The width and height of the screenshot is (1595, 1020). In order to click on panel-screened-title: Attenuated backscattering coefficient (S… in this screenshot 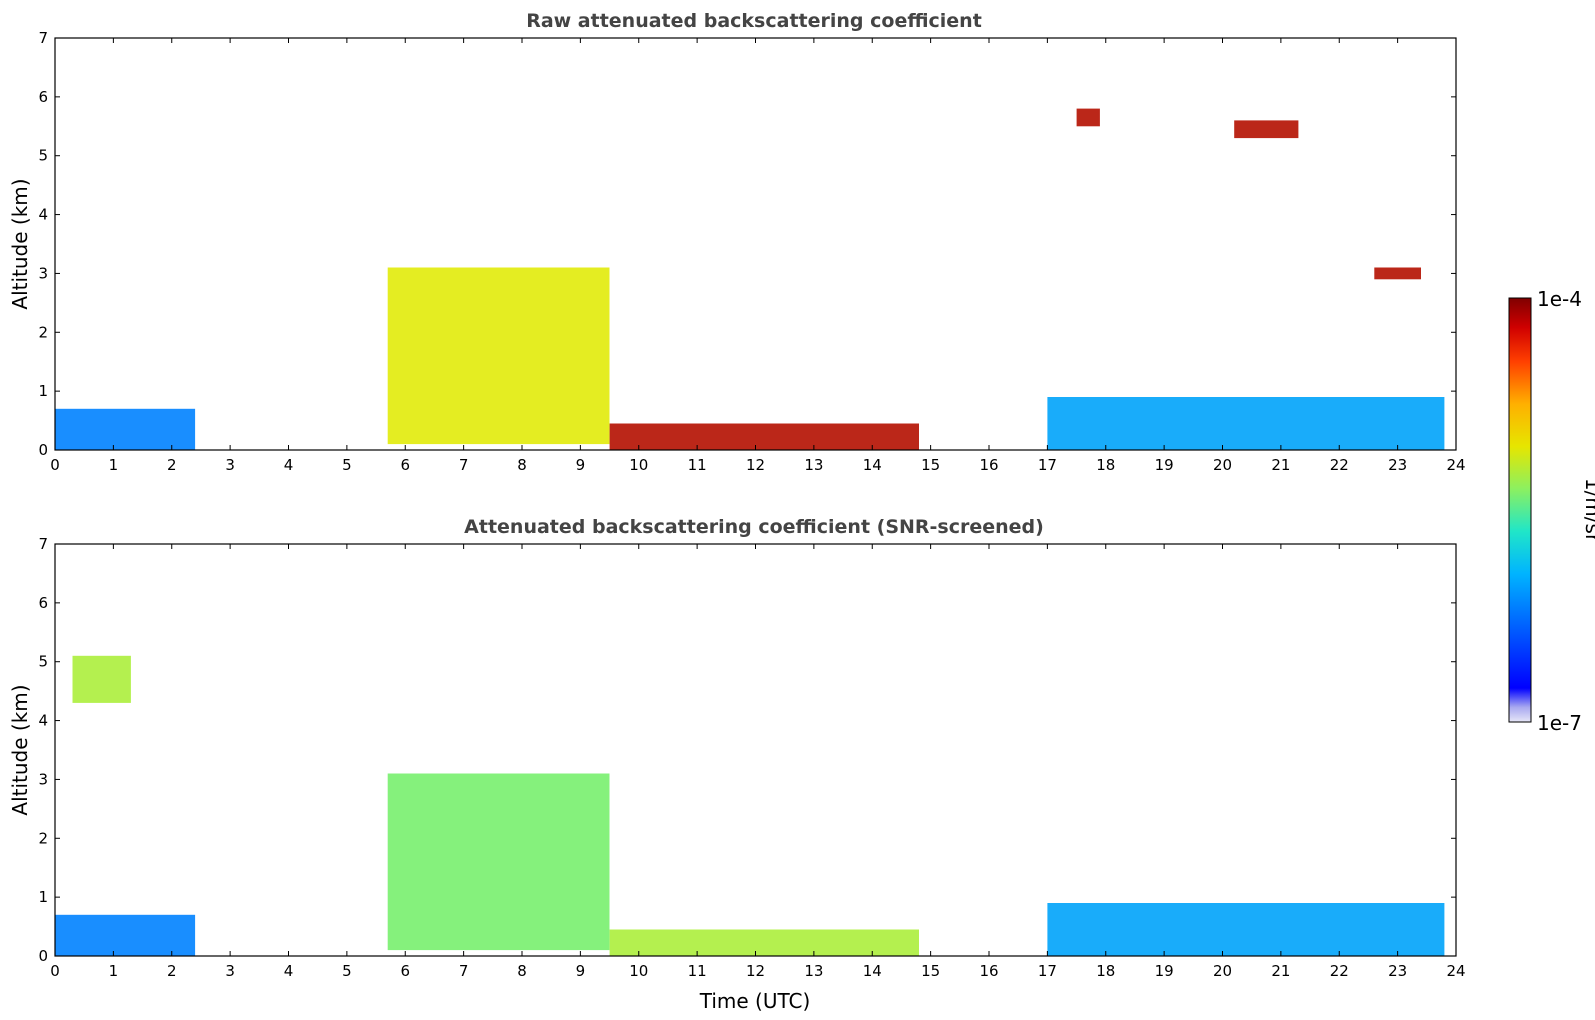, I will do `click(754, 527)`.